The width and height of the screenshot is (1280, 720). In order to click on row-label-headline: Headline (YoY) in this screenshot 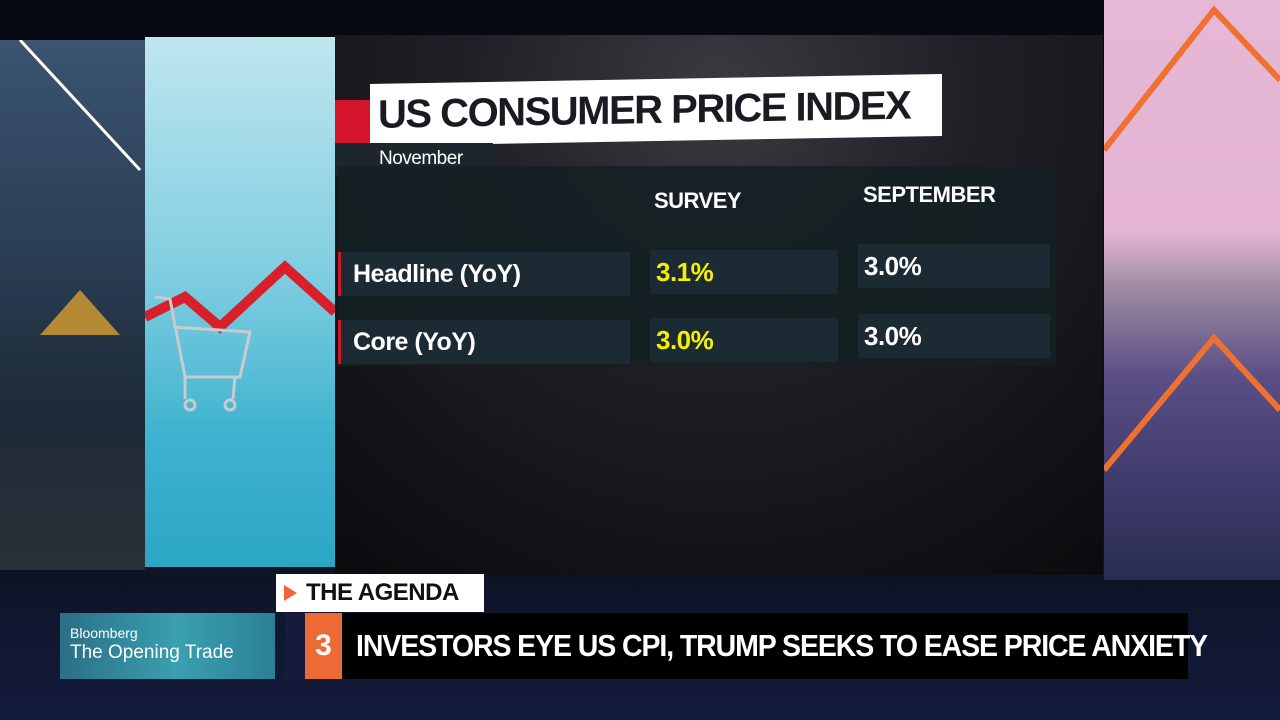, I will do `click(484, 274)`.